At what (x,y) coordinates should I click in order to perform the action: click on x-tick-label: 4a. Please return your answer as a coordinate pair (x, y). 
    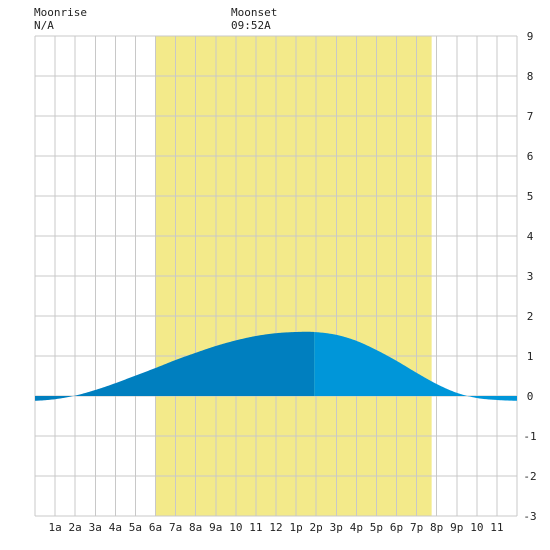
    Looking at the image, I should click on (115, 527).